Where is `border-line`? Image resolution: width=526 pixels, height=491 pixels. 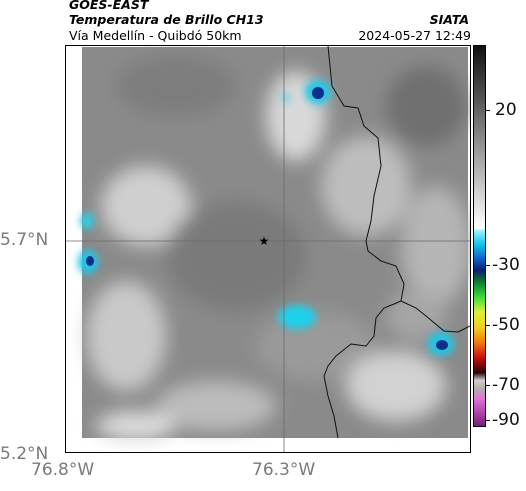 border-line is located at coordinates (364, 242).